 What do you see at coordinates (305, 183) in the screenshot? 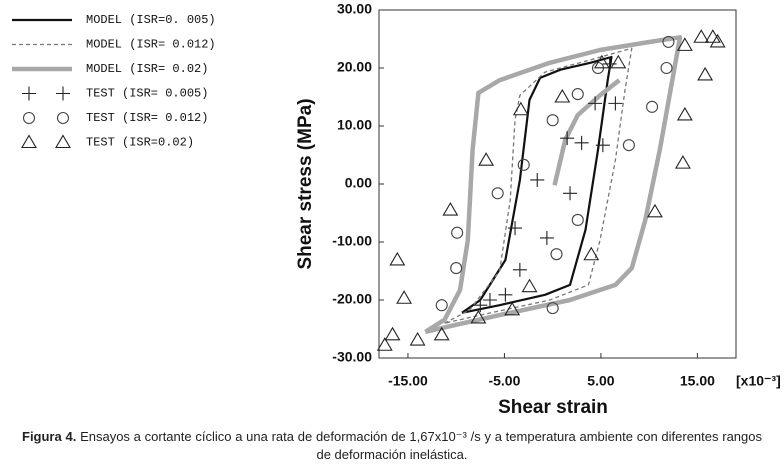
I see `y-axis-label: Shear stress (MPa)` at bounding box center [305, 183].